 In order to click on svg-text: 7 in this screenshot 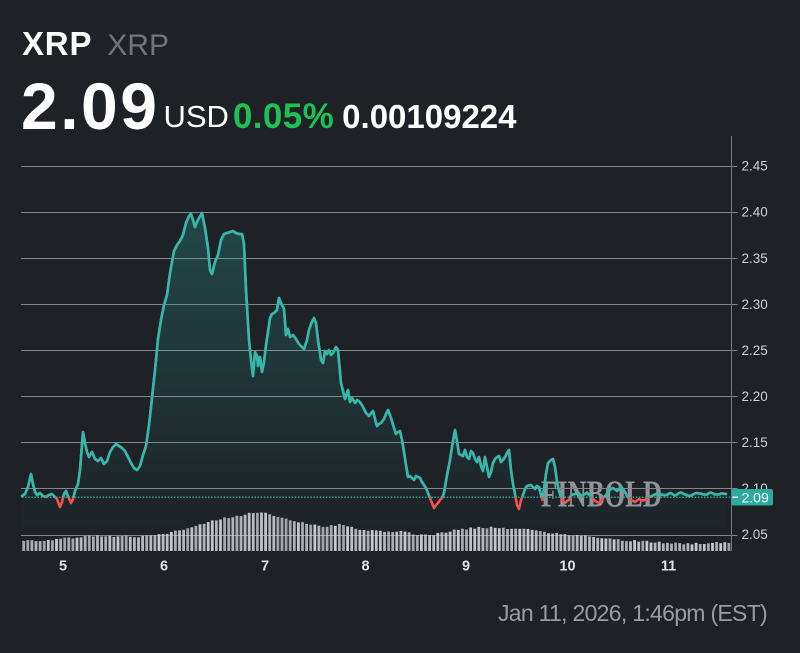, I will do `click(265, 567)`.